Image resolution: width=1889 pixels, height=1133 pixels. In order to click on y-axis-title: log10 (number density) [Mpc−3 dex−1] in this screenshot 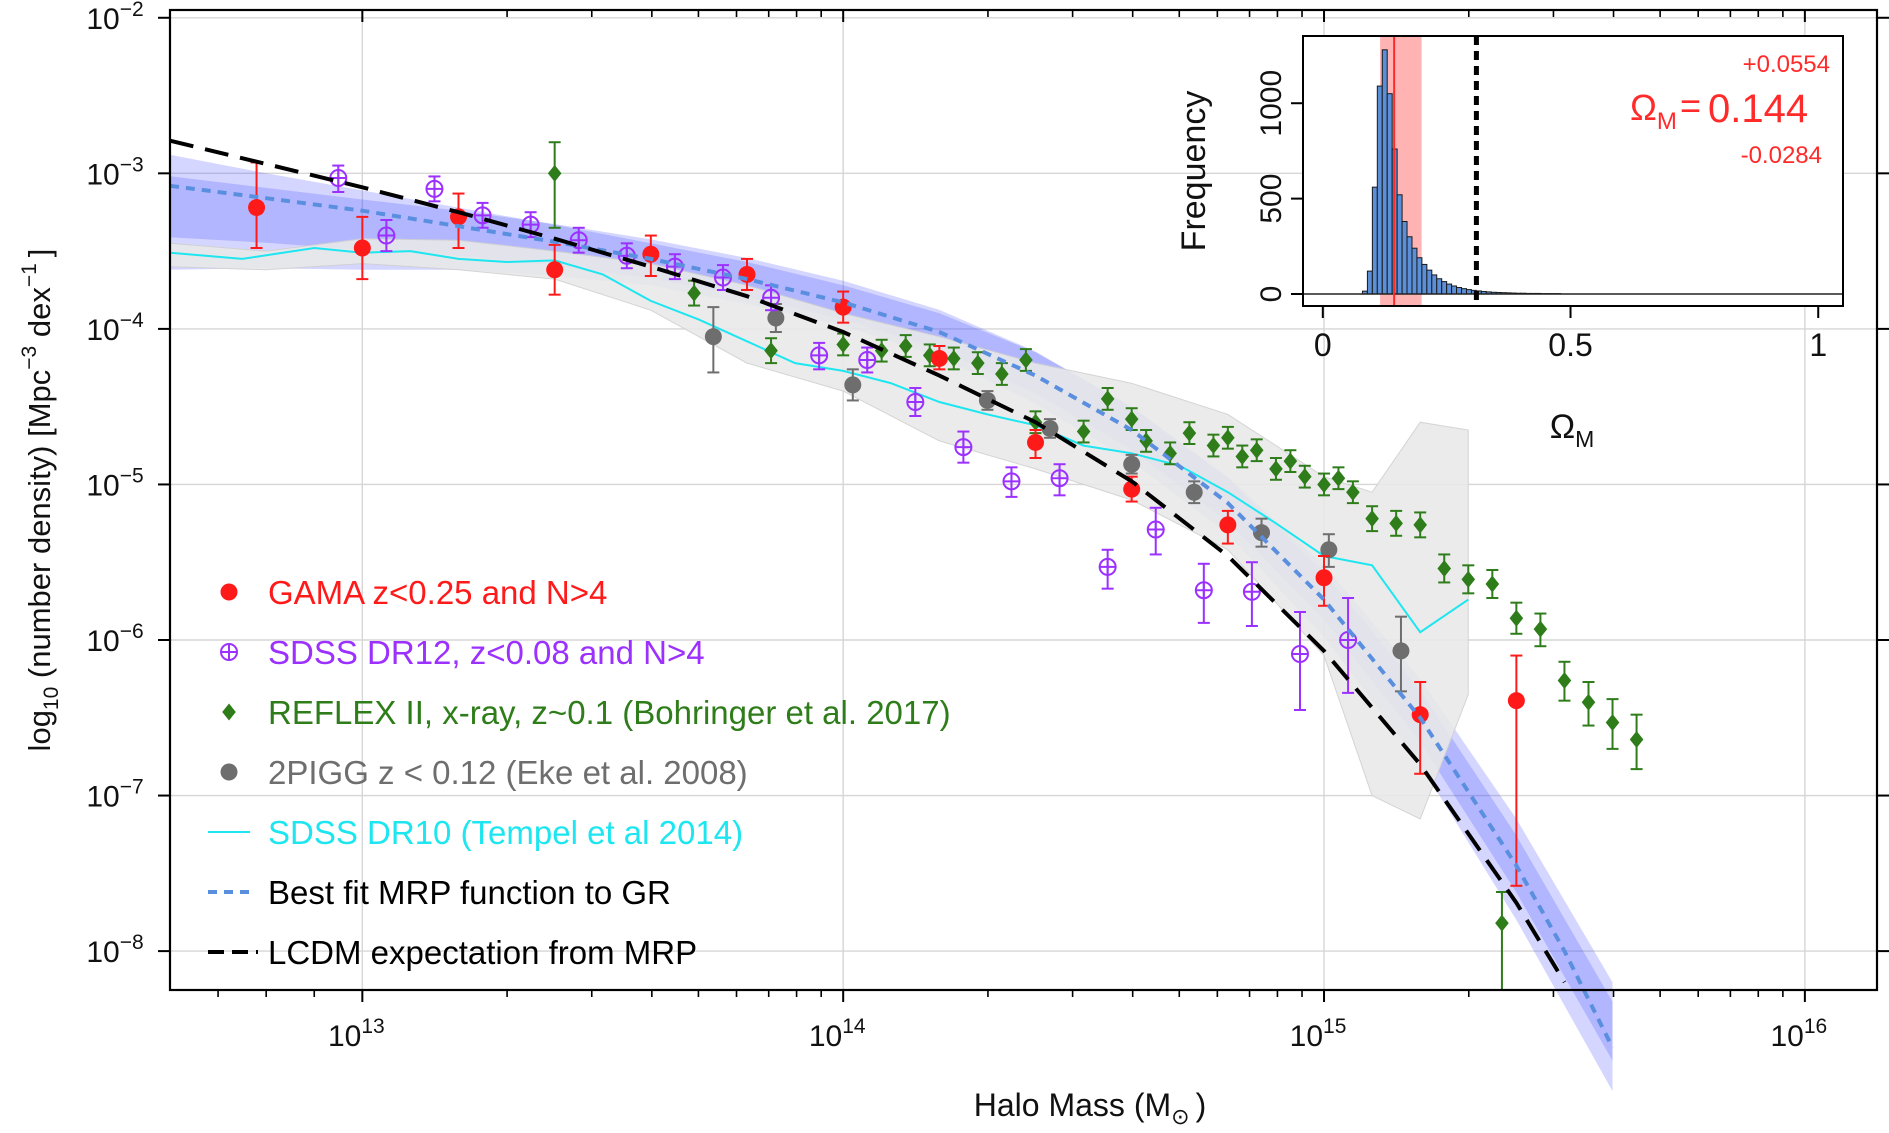, I will do `click(40, 500)`.